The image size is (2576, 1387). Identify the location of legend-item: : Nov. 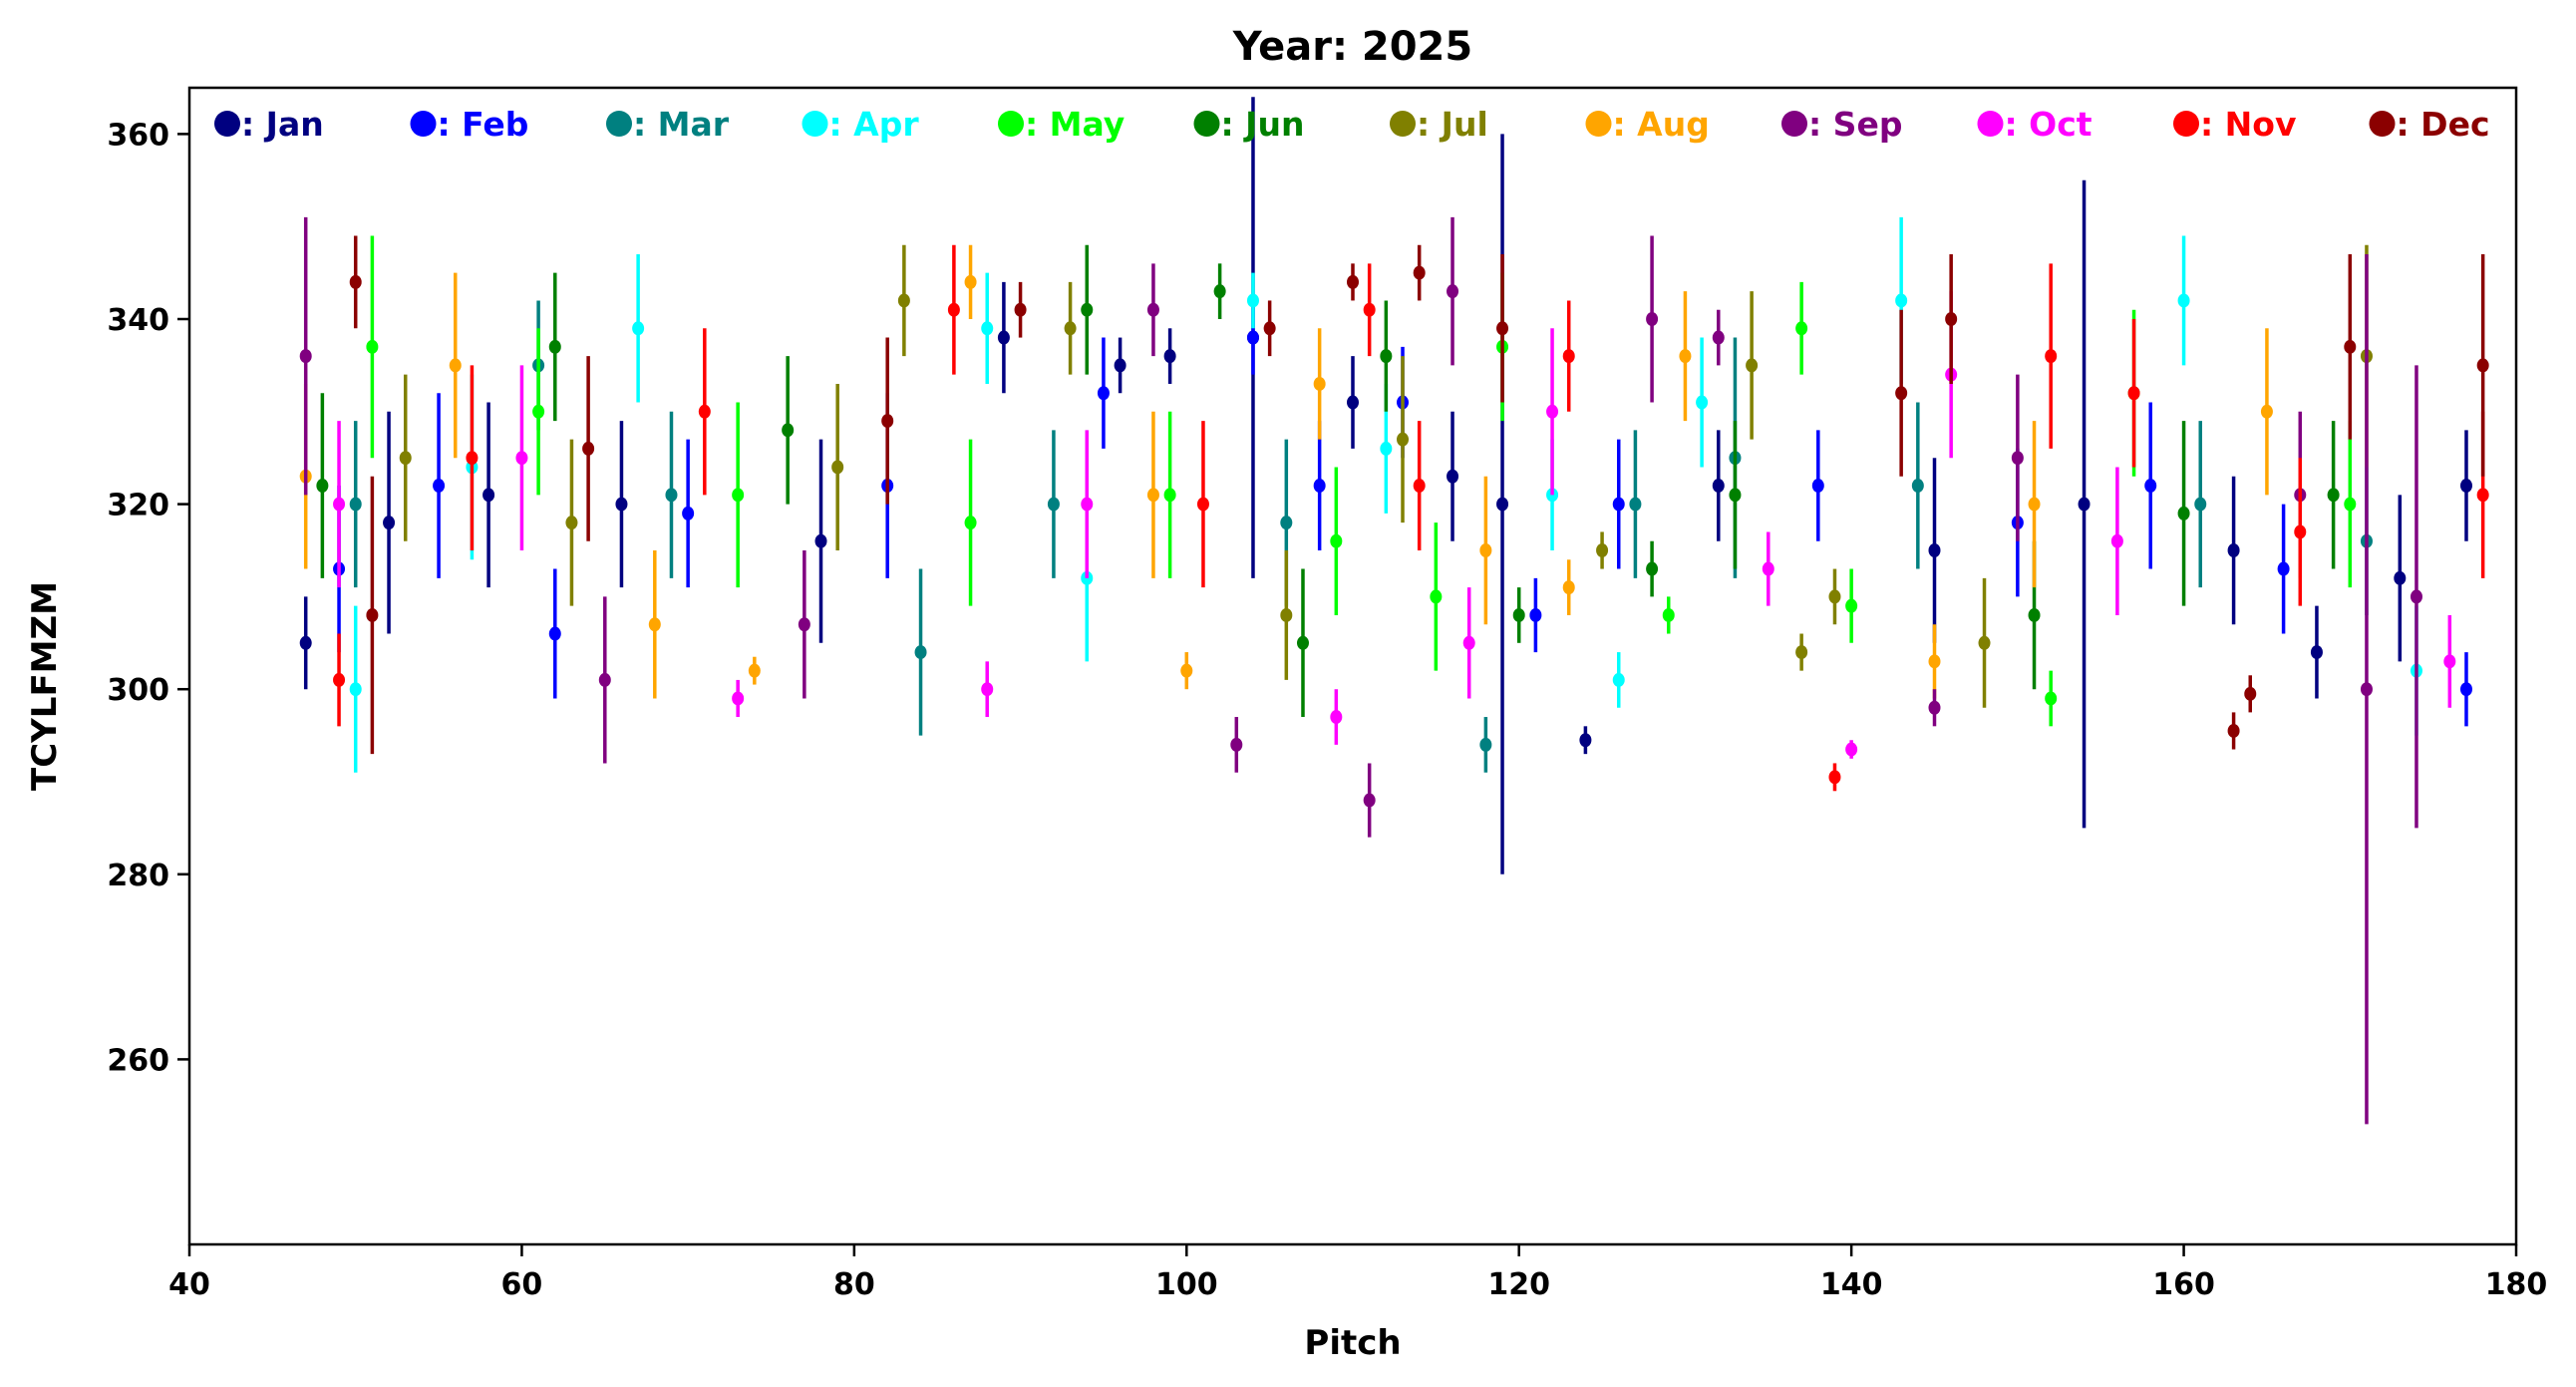
(2235, 125).